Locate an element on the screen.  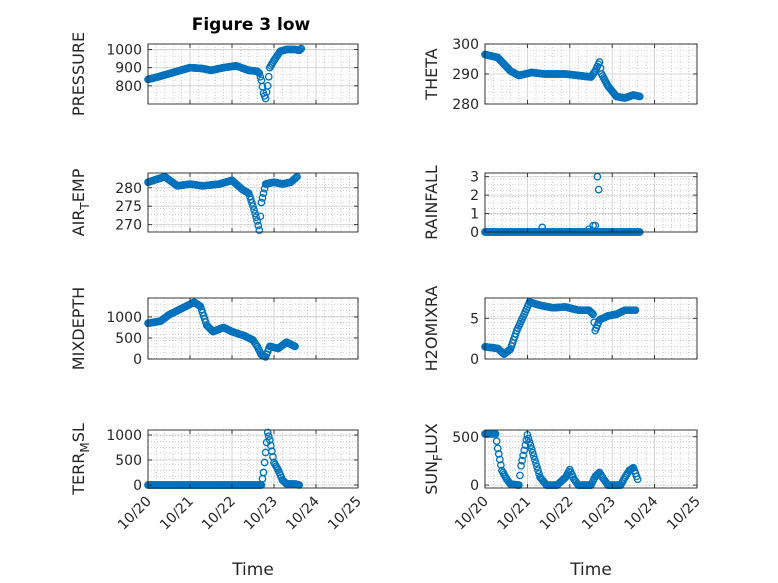
x-tick-label: 10/25 is located at coordinates (684, 514).